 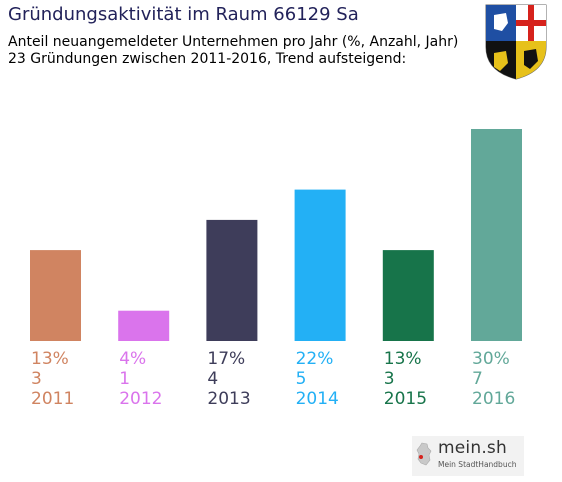 What do you see at coordinates (124, 379) in the screenshot?
I see `count-label-2012: 1` at bounding box center [124, 379].